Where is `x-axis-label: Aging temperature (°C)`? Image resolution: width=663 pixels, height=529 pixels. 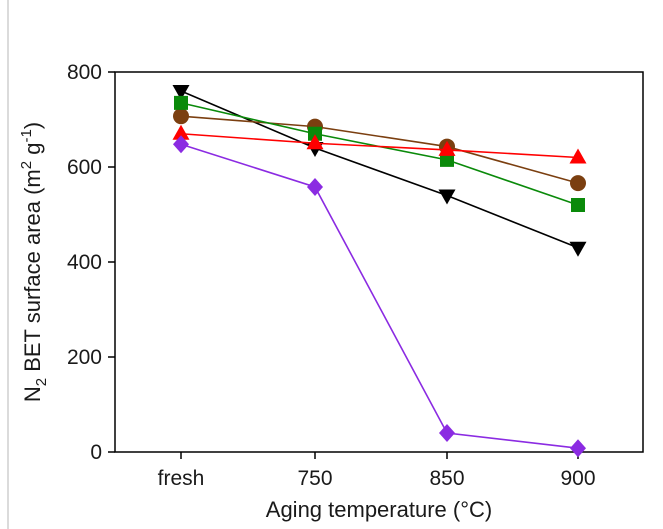
x-axis-label: Aging temperature (°C) is located at coordinates (379, 509).